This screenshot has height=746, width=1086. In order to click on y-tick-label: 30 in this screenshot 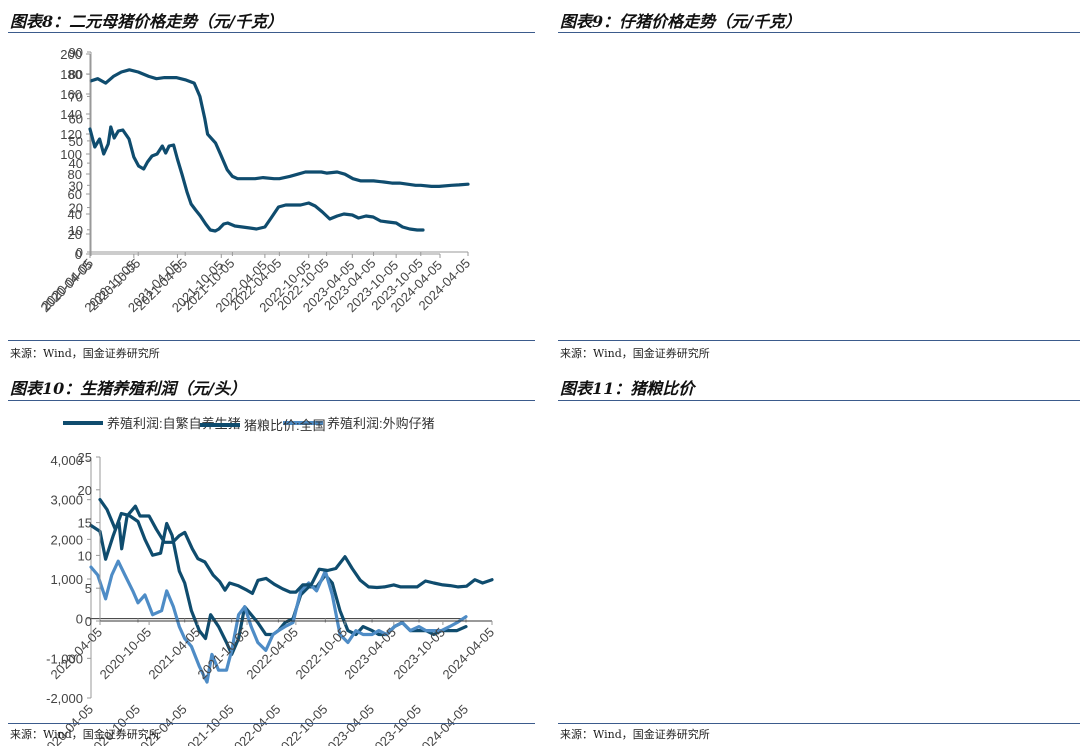, I will do `click(76, 185)`.